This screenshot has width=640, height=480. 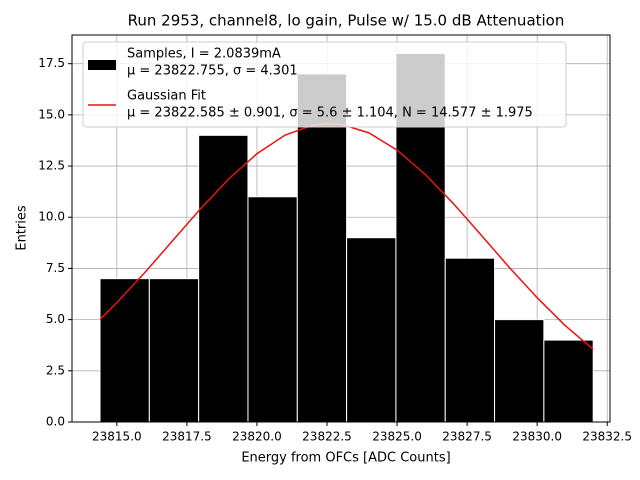 I want to click on y-tick-label: 2.5, so click(x=55, y=370).